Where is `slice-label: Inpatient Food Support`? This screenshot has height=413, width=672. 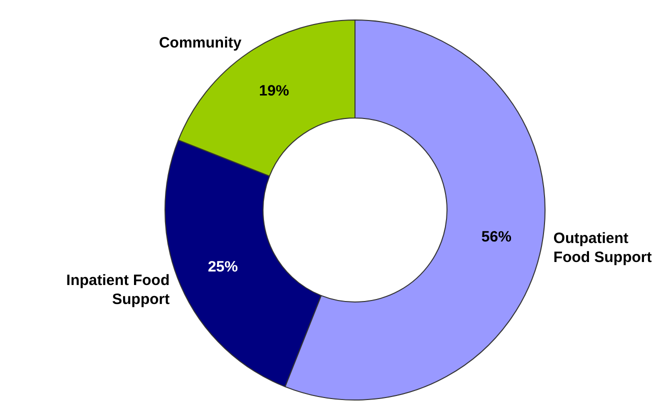 slice-label: Inpatient Food Support is located at coordinates (118, 290).